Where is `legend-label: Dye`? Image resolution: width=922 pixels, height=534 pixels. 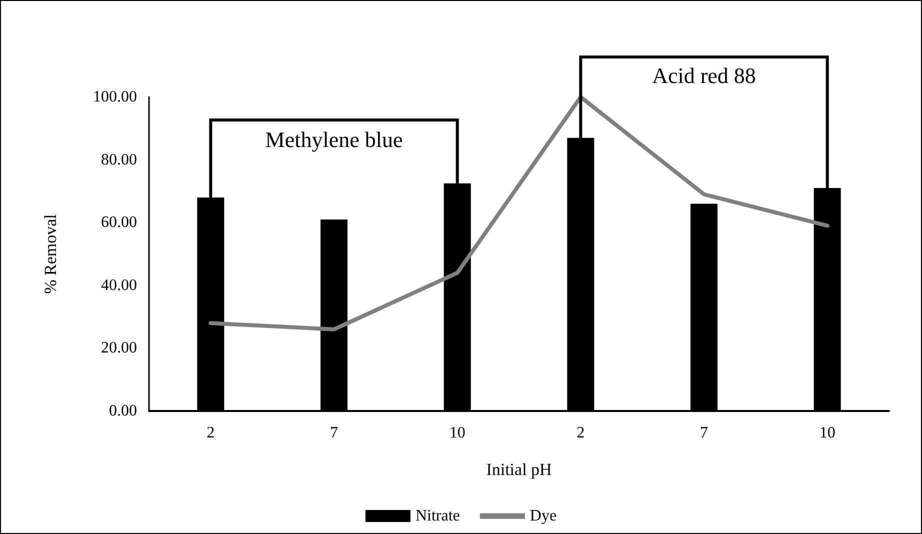
legend-label: Dye is located at coordinates (543, 516).